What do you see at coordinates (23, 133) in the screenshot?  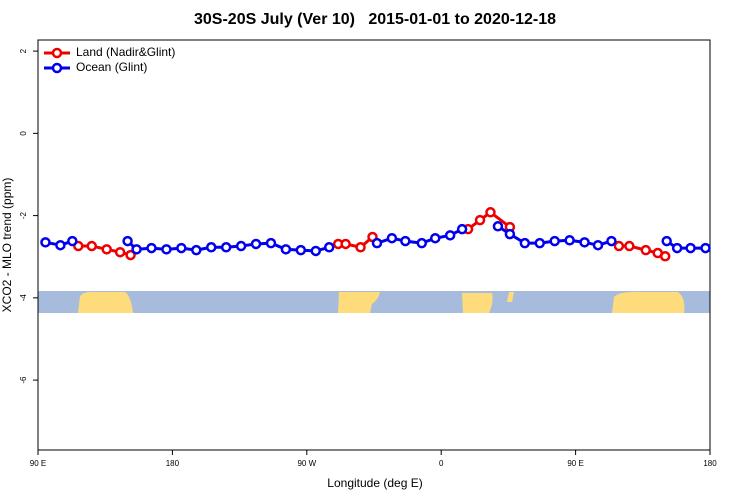 I see `y-tick-label: 0` at bounding box center [23, 133].